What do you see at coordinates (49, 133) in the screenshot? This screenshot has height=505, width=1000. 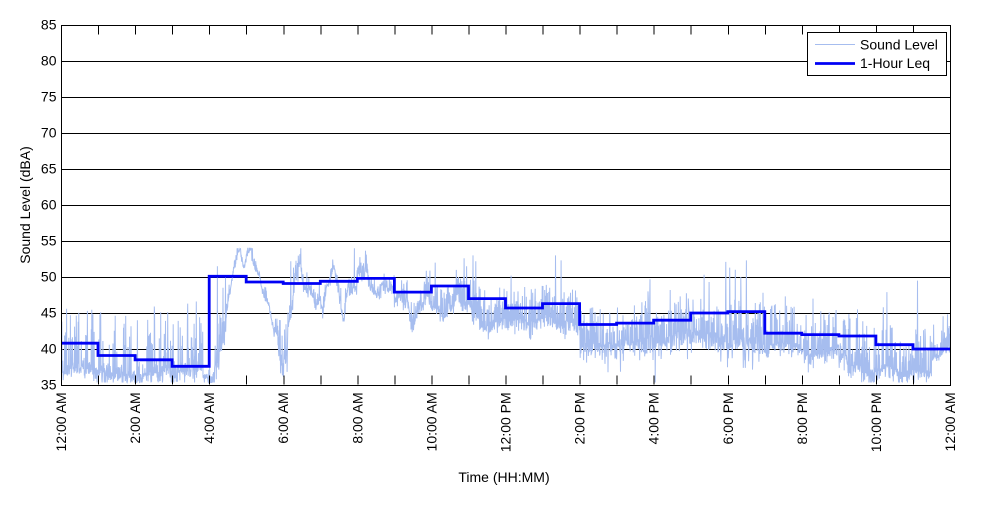 I see `svg-text: 70` at bounding box center [49, 133].